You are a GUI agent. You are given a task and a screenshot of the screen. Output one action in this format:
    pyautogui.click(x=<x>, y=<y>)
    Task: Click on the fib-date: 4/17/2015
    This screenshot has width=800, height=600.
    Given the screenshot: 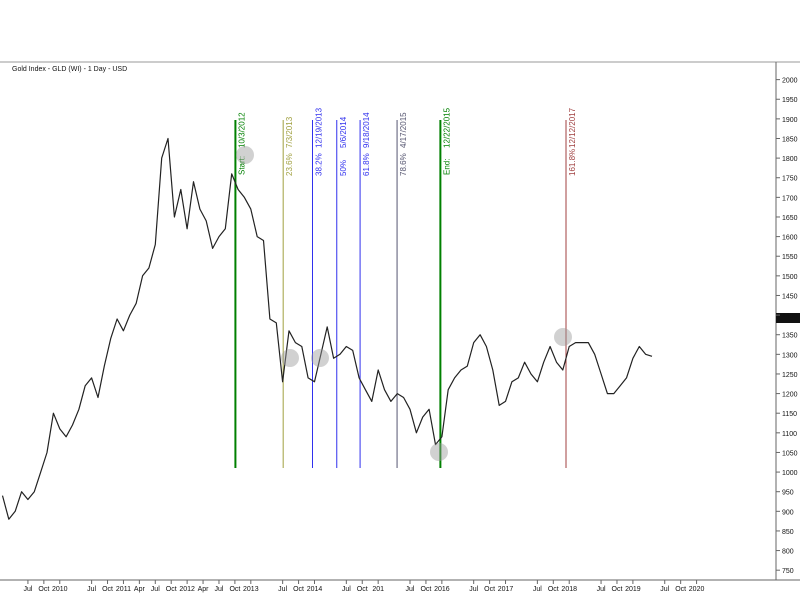 What is the action you would take?
    pyautogui.click(x=403, y=130)
    